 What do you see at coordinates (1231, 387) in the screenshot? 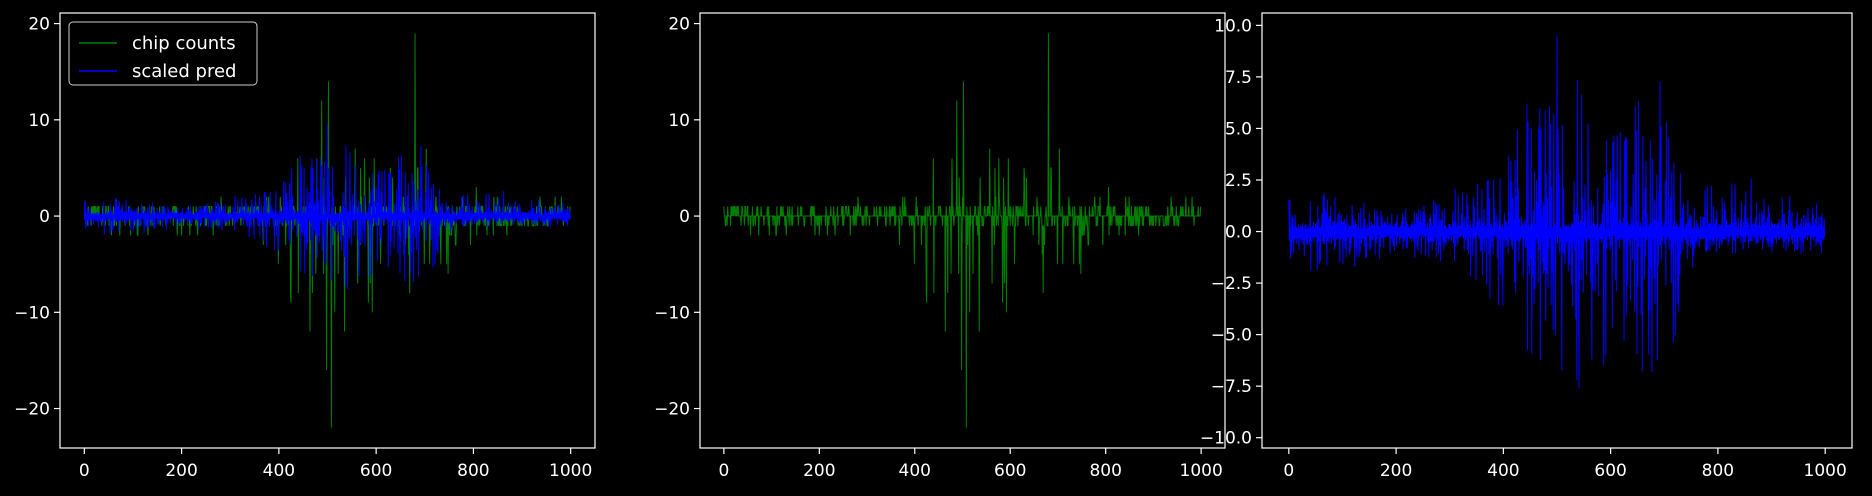
I see `y-tick-label: −7.5` at bounding box center [1231, 387].